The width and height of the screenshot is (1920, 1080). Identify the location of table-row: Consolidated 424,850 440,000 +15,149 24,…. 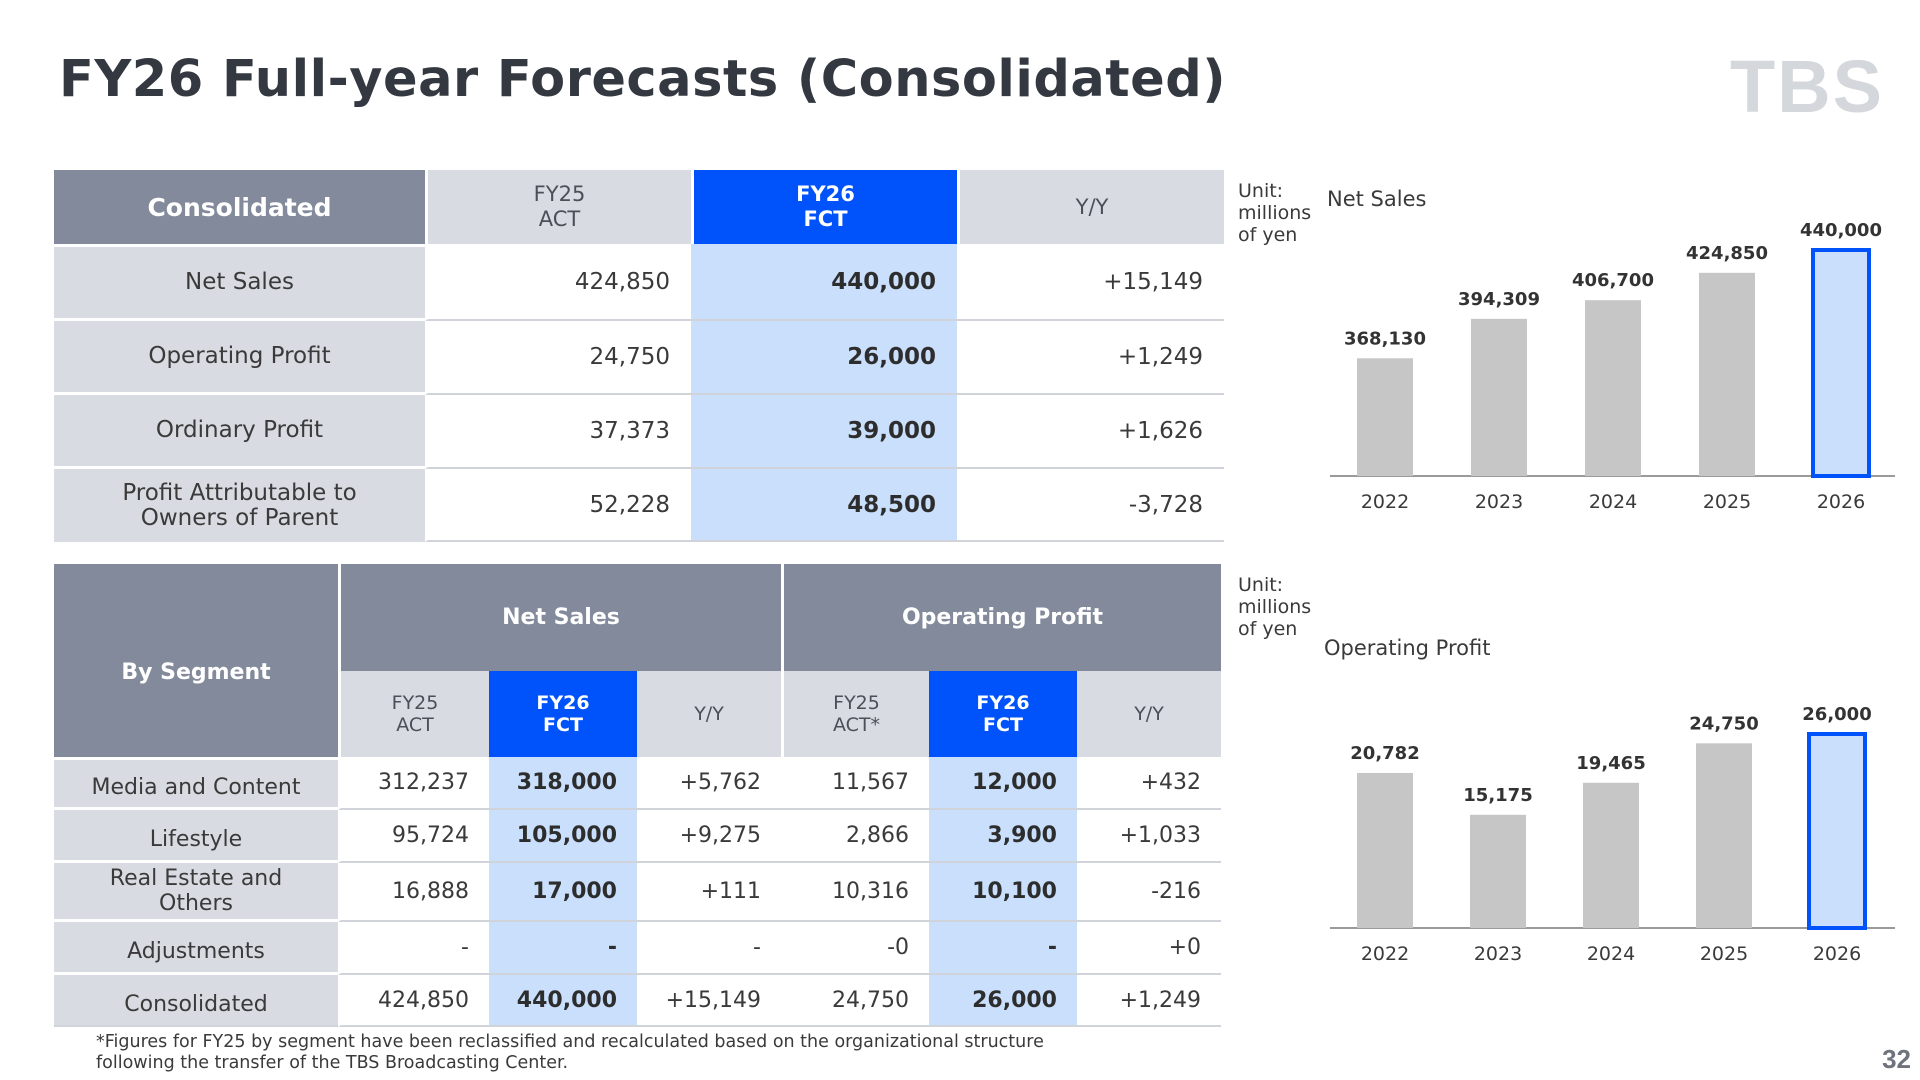
(637, 1001).